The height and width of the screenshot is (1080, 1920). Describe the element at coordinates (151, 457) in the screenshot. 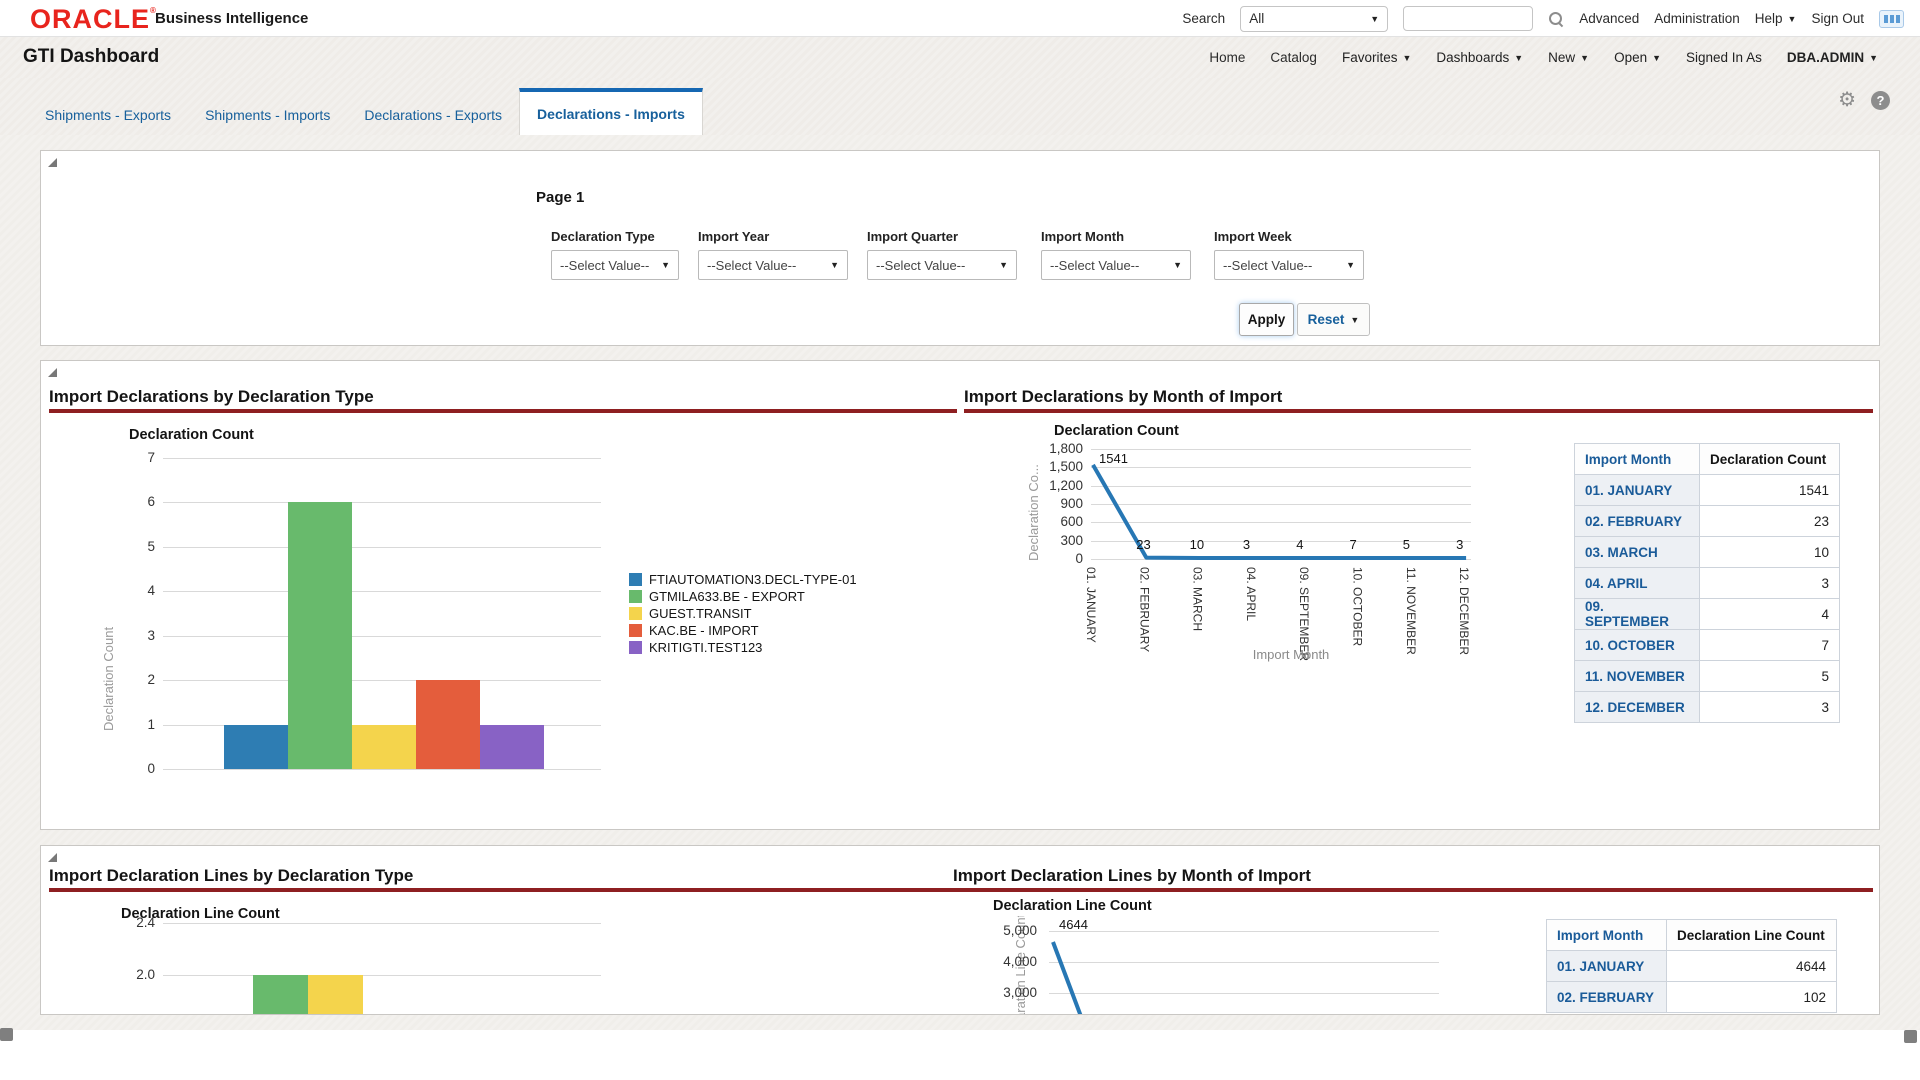

I see `y-tick-label: 7` at that location.